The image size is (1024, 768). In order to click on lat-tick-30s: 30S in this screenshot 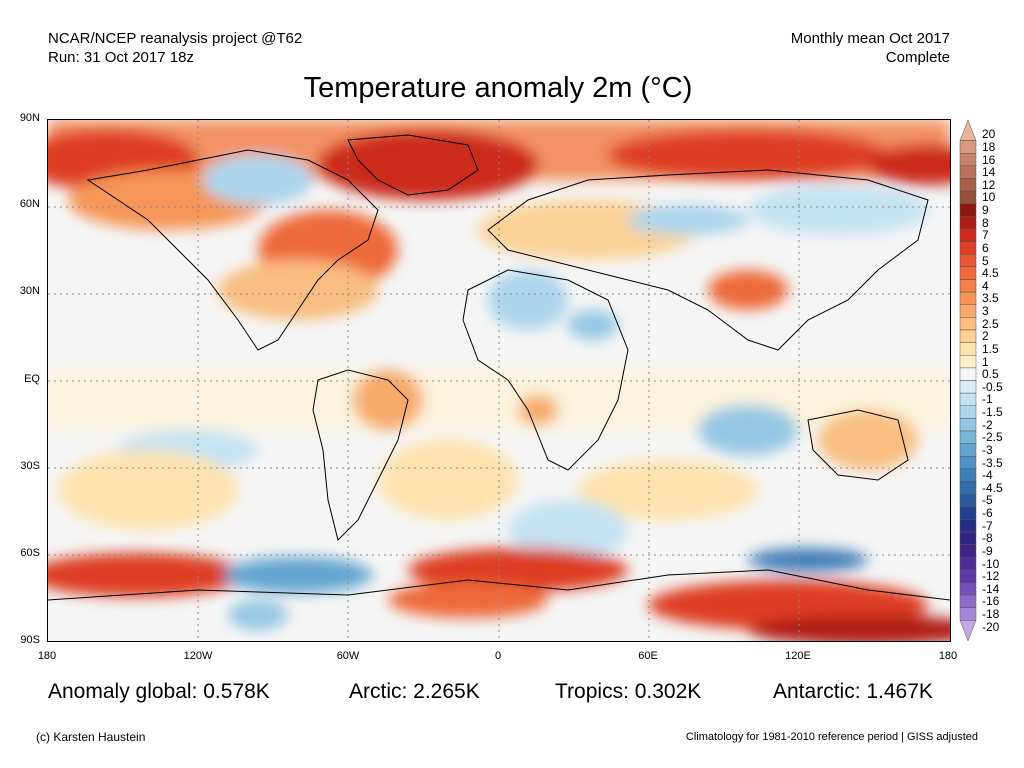, I will do `click(30, 466)`.